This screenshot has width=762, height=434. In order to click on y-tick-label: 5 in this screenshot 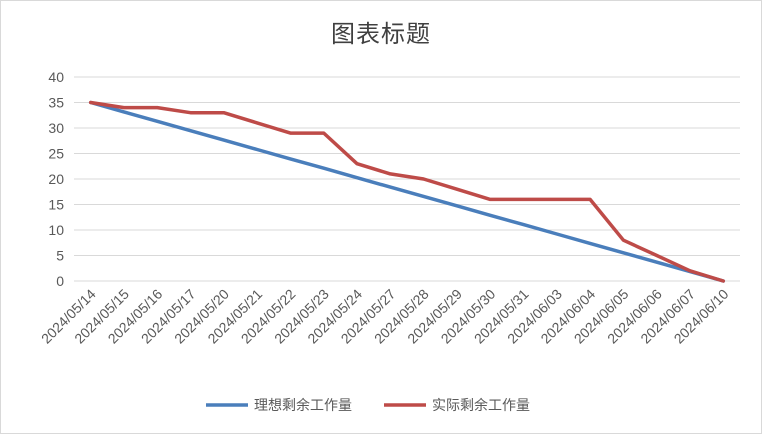, I will do `click(60, 256)`.